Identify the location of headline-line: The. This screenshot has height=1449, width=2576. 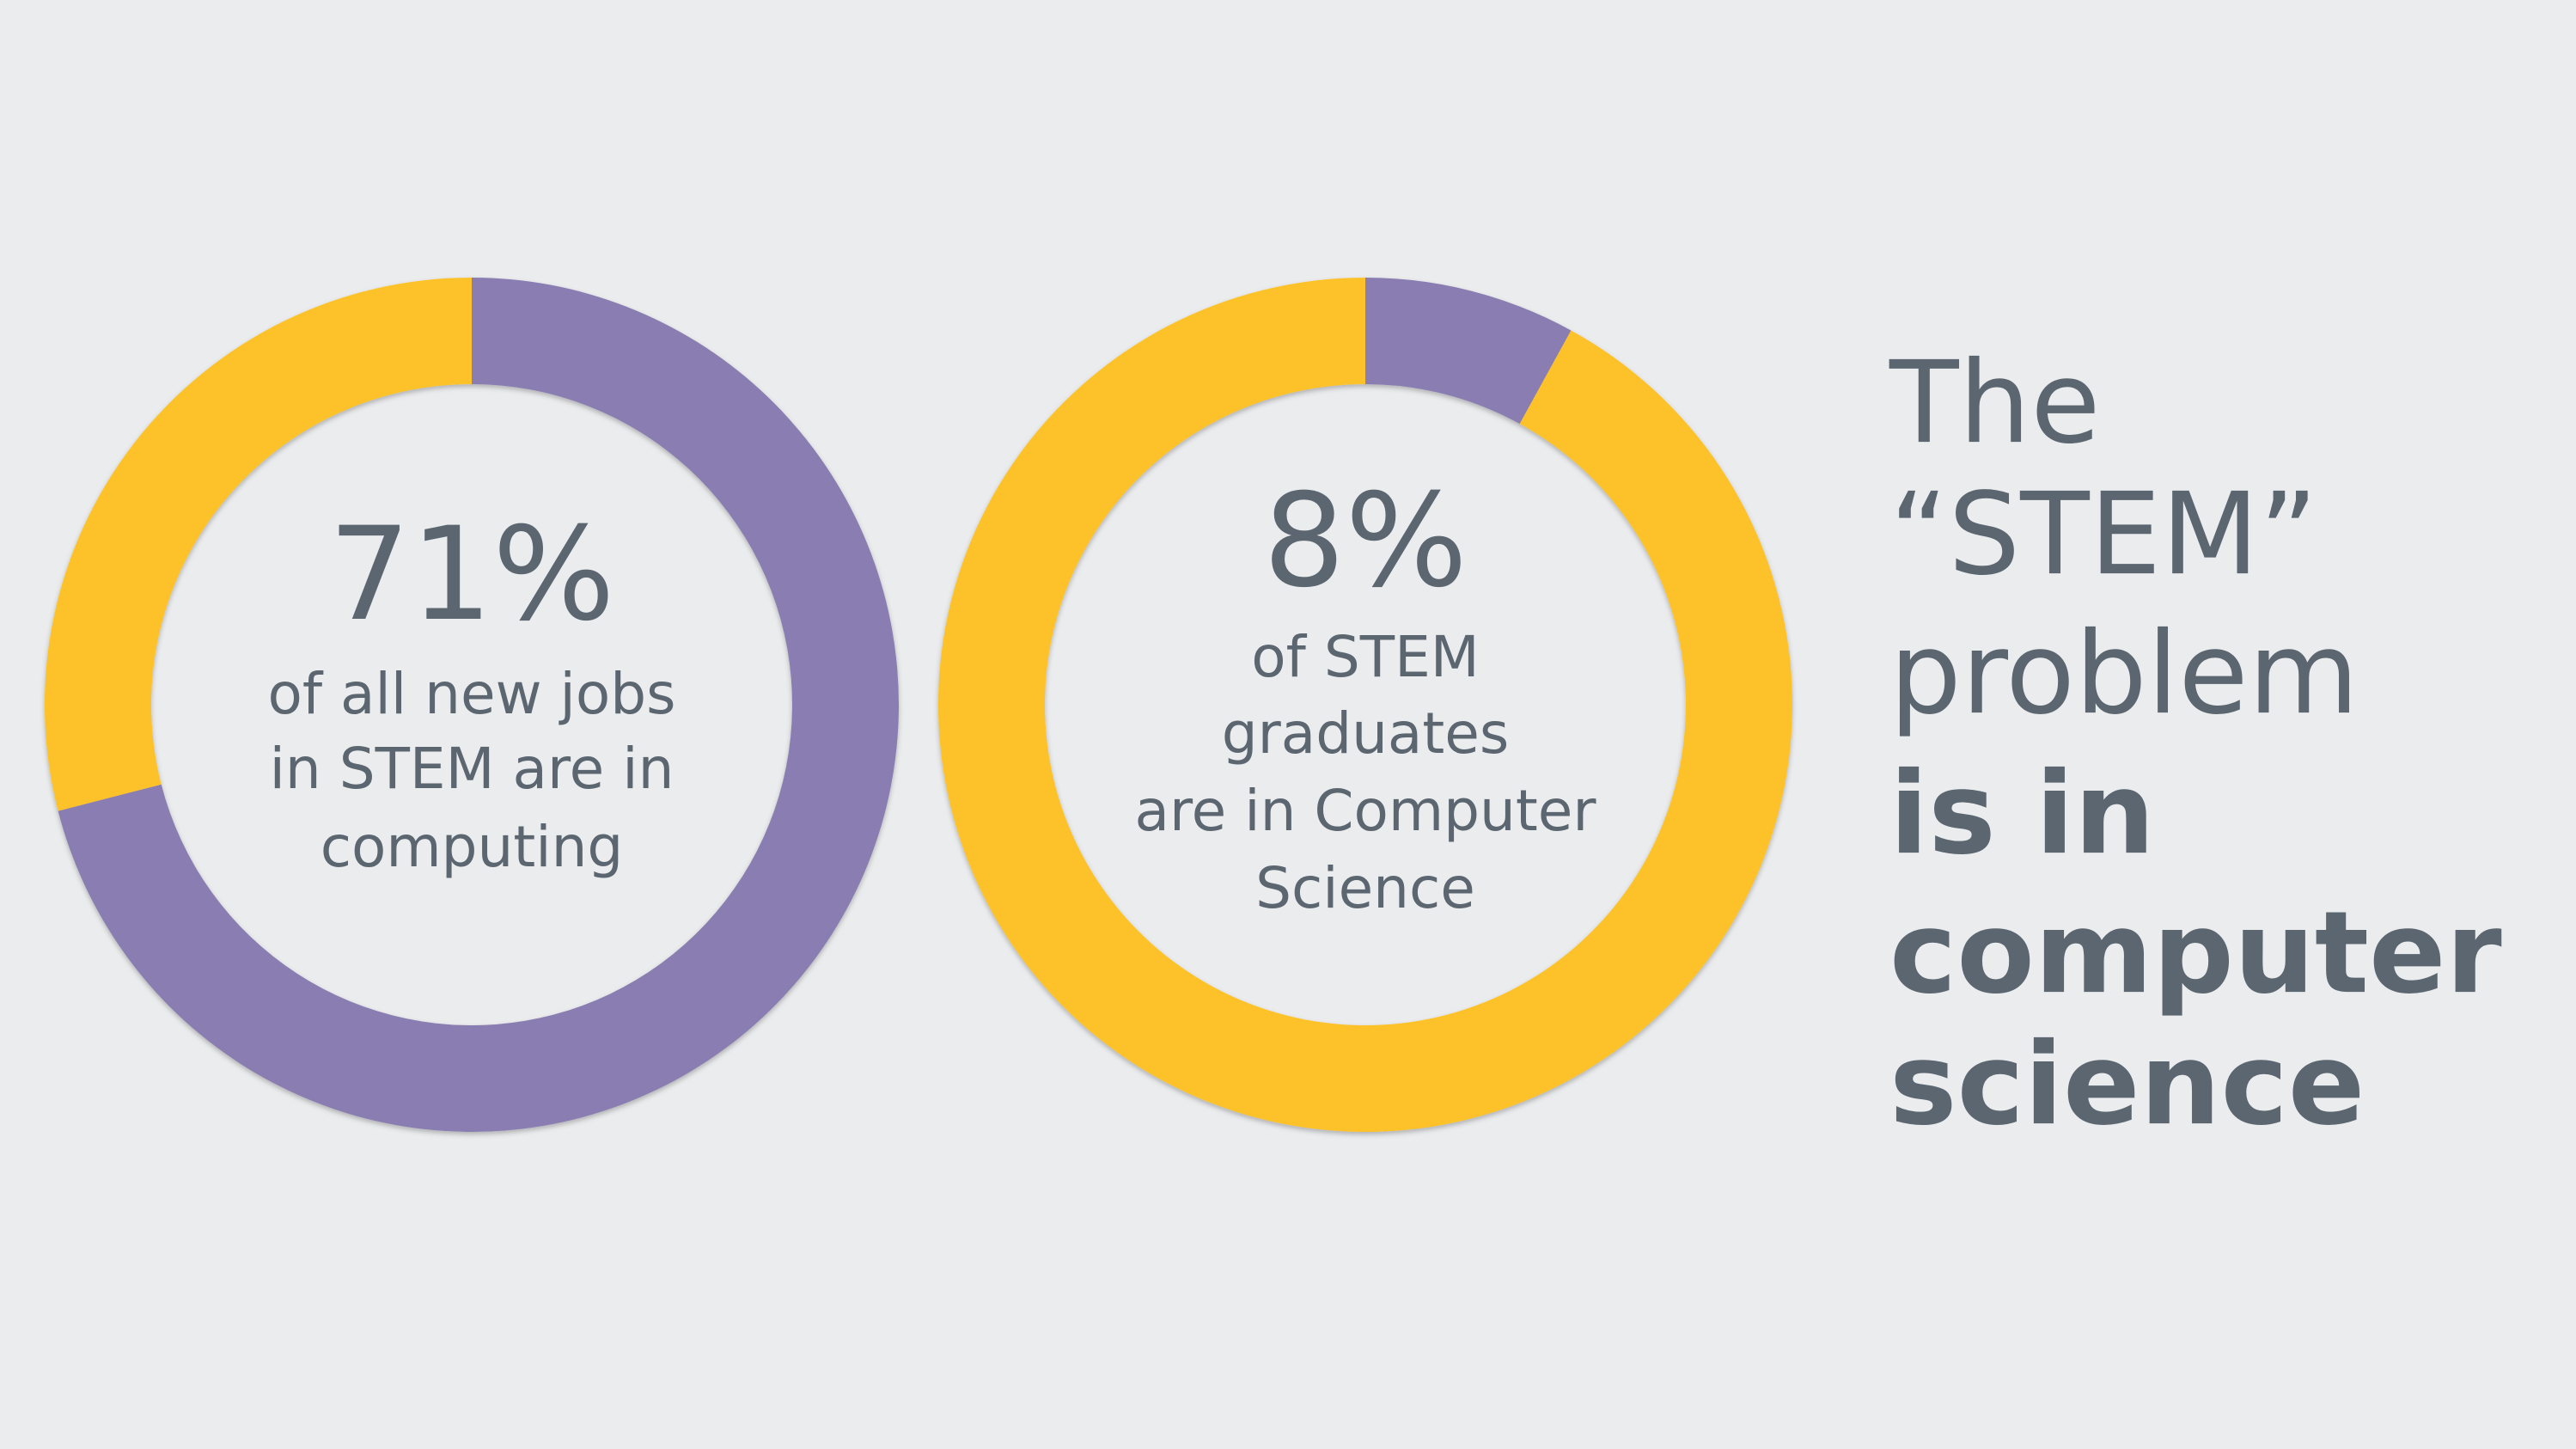
(1995, 403).